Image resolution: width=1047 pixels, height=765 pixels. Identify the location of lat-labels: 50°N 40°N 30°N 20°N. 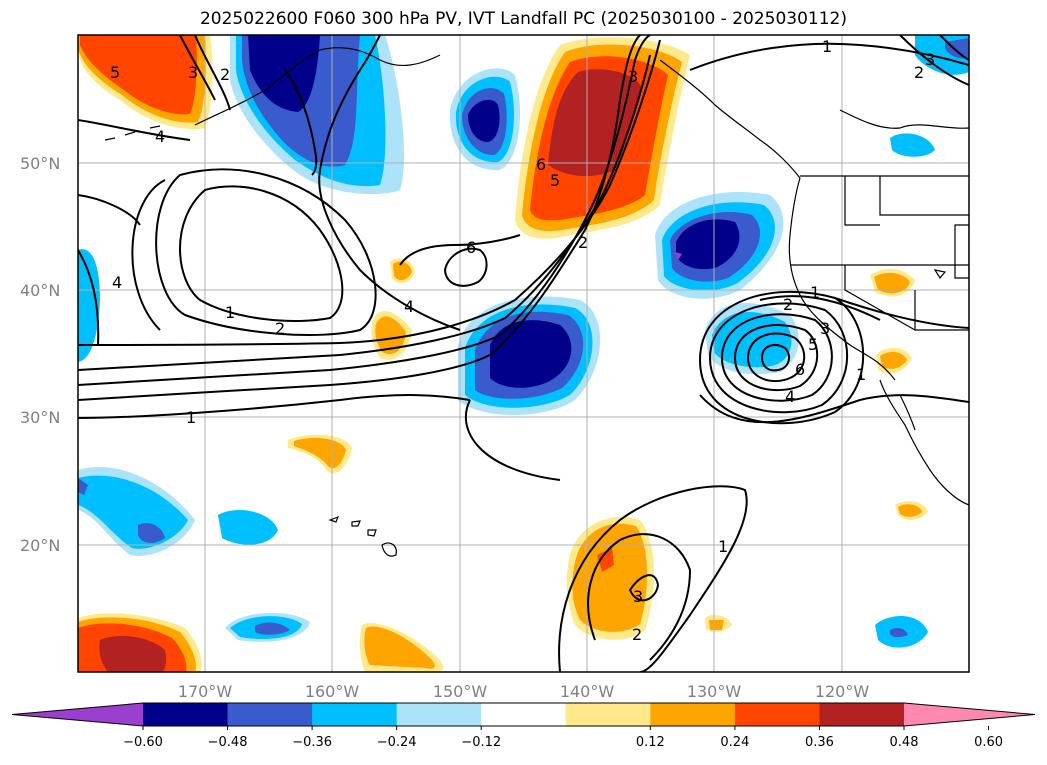
(40, 354).